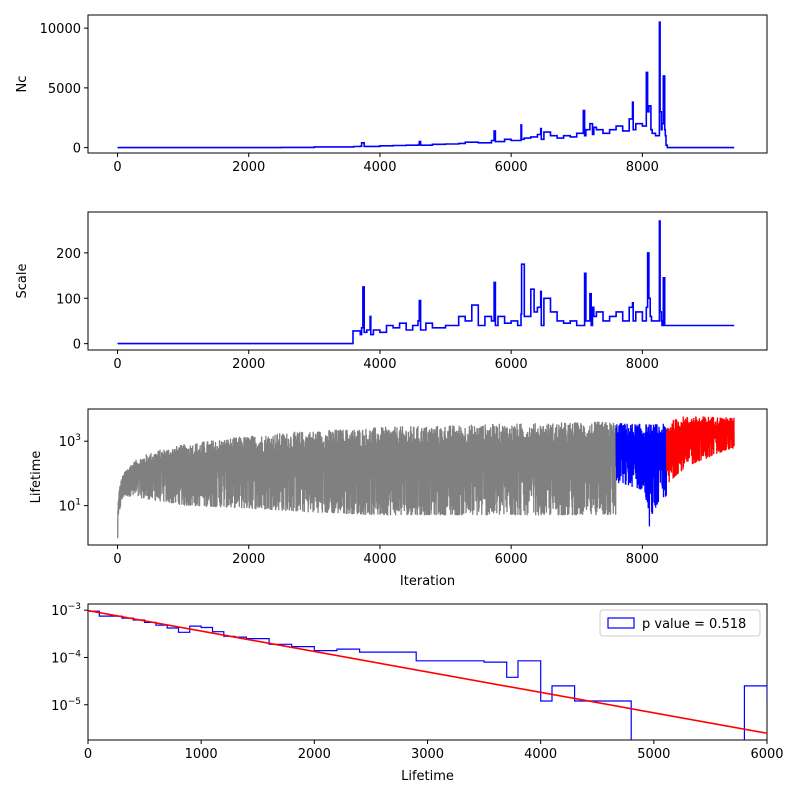 The height and width of the screenshot is (800, 800). Describe the element at coordinates (60, 29) in the screenshot. I see `y-tick-label: 10000` at that location.